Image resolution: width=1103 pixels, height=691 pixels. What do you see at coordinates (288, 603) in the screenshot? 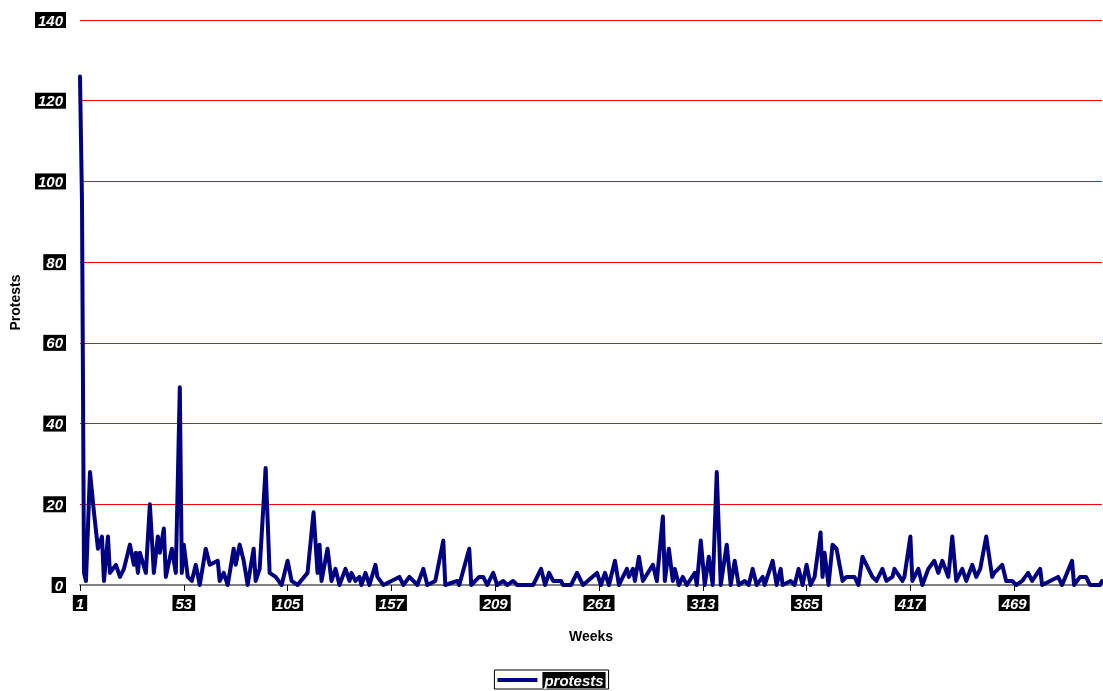
I see `x-tick-label: 105` at bounding box center [288, 603].